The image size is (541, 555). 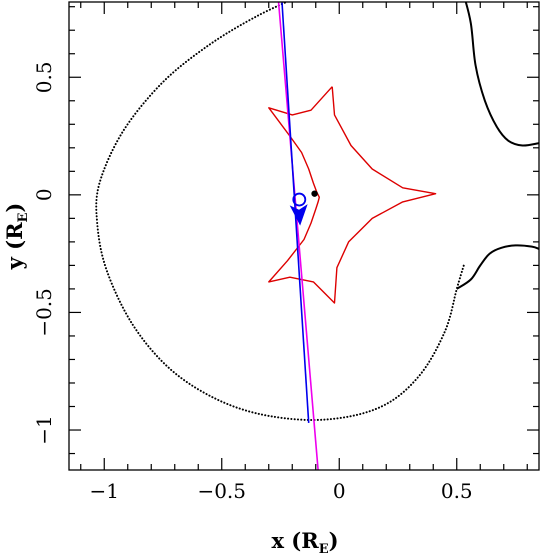 What do you see at coordinates (457, 491) in the screenshot?
I see `x-tick-label: 0.5` at bounding box center [457, 491].